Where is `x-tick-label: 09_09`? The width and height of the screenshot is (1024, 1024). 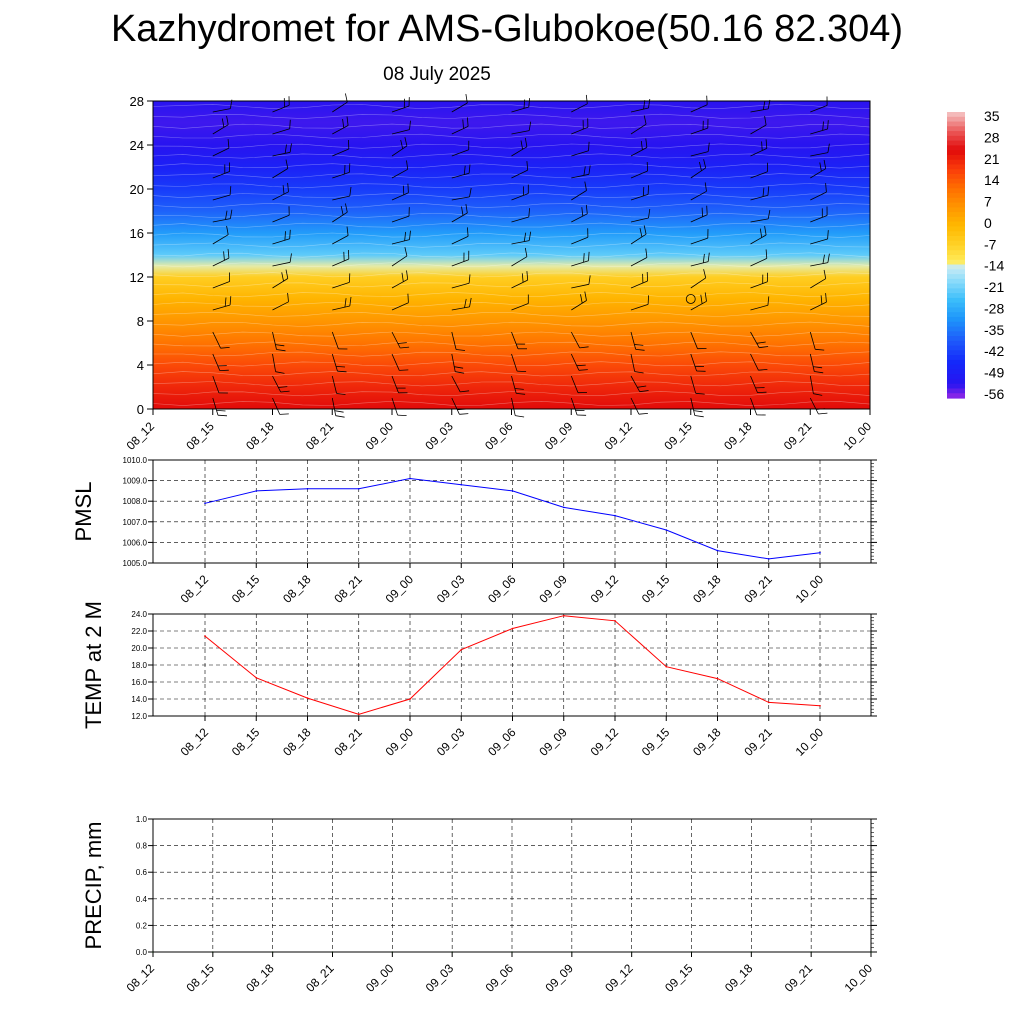 x-tick-label: 09_09 is located at coordinates (553, 589).